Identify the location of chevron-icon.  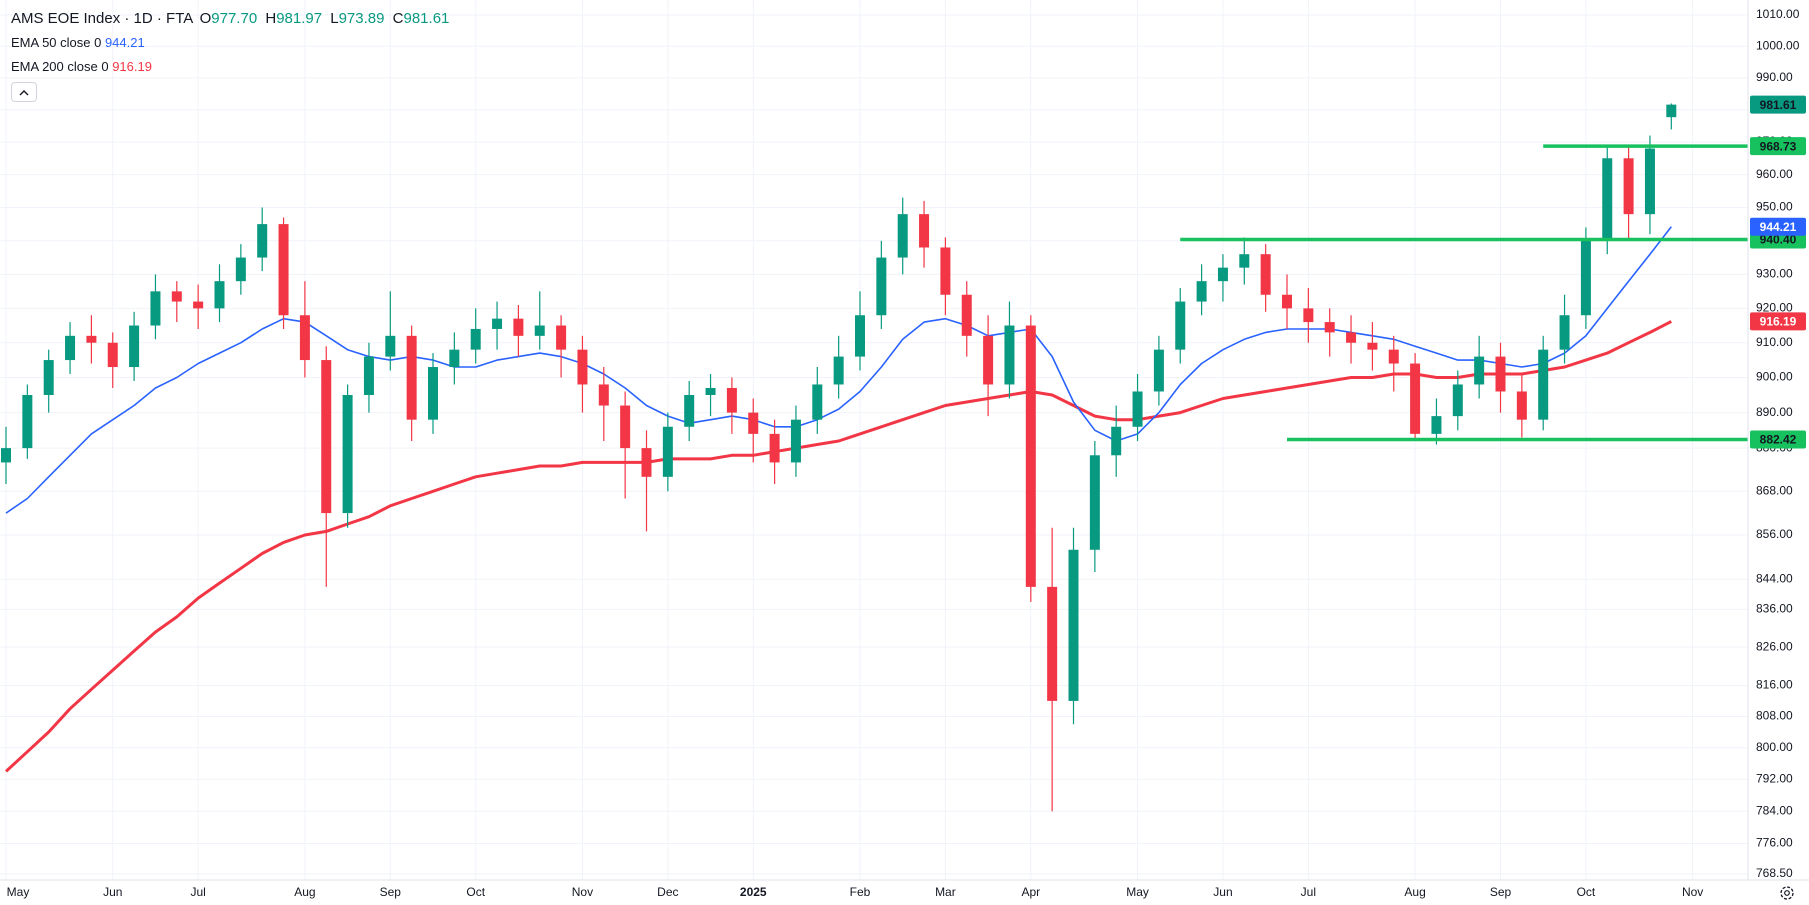
(24, 92).